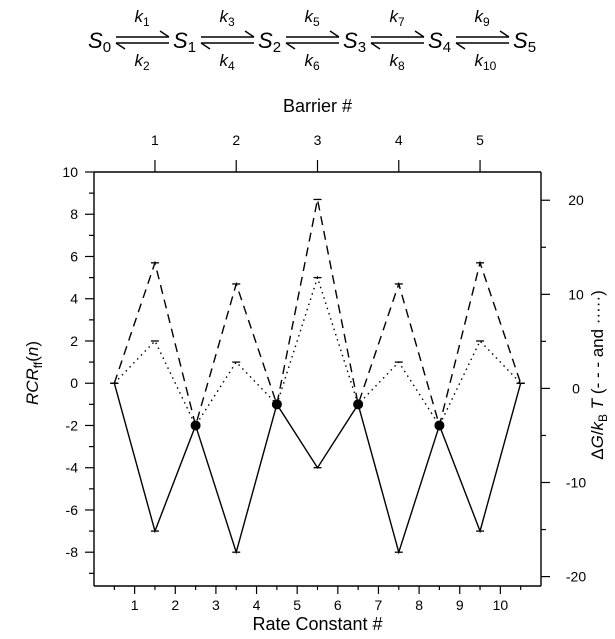 This screenshot has height=639, width=615. Describe the element at coordinates (72, 510) in the screenshot. I see `left-tick-label: -6` at that location.